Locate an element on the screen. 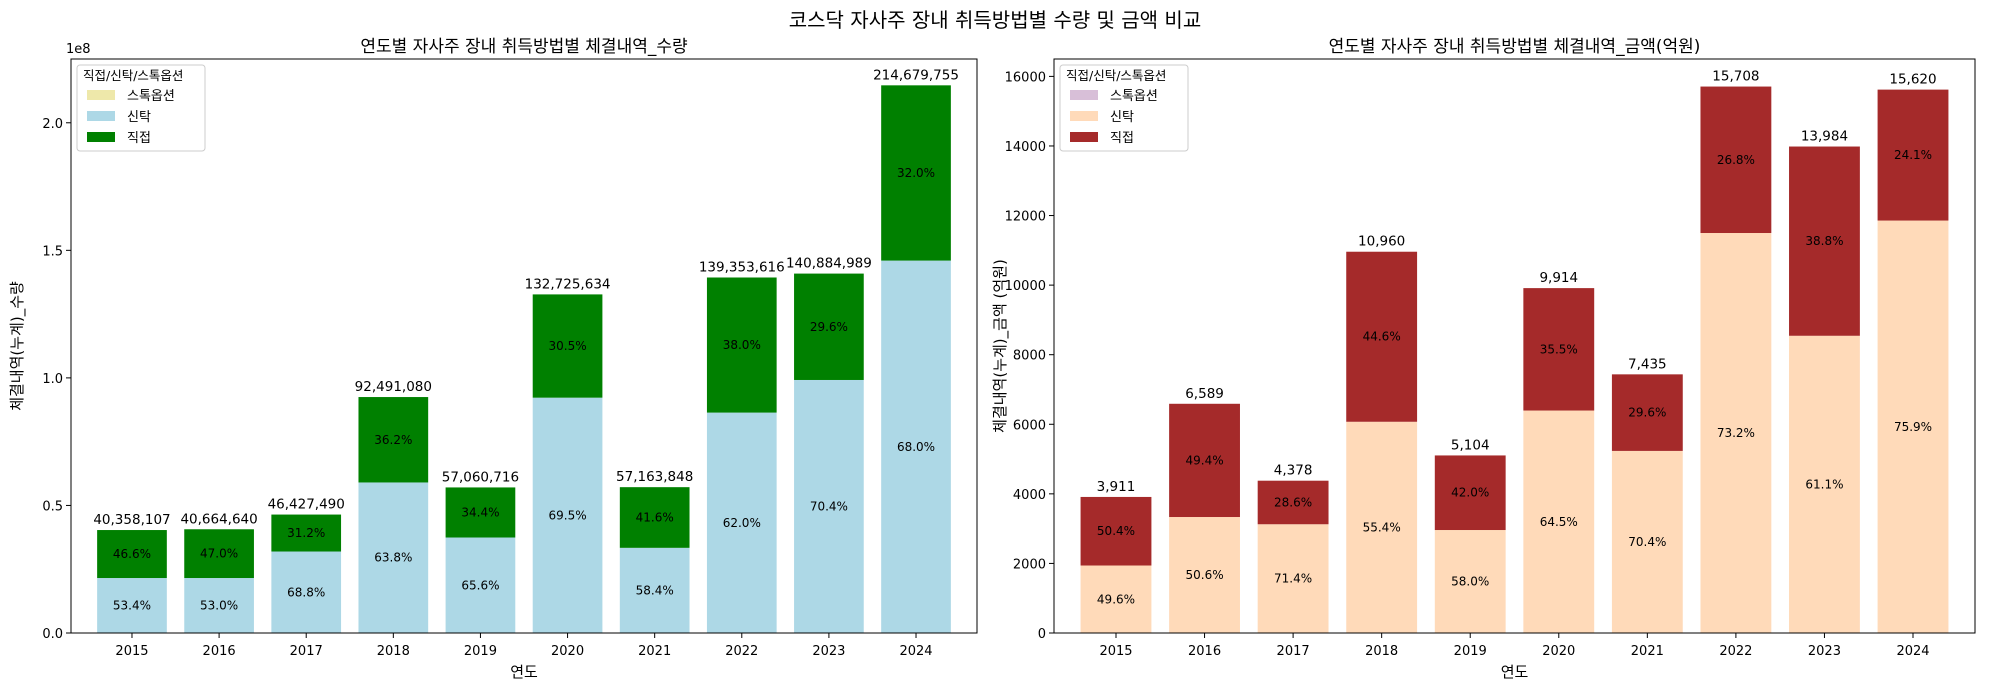  y-axis-label: 체결내역(누계)_수량 is located at coordinates (17, 346).